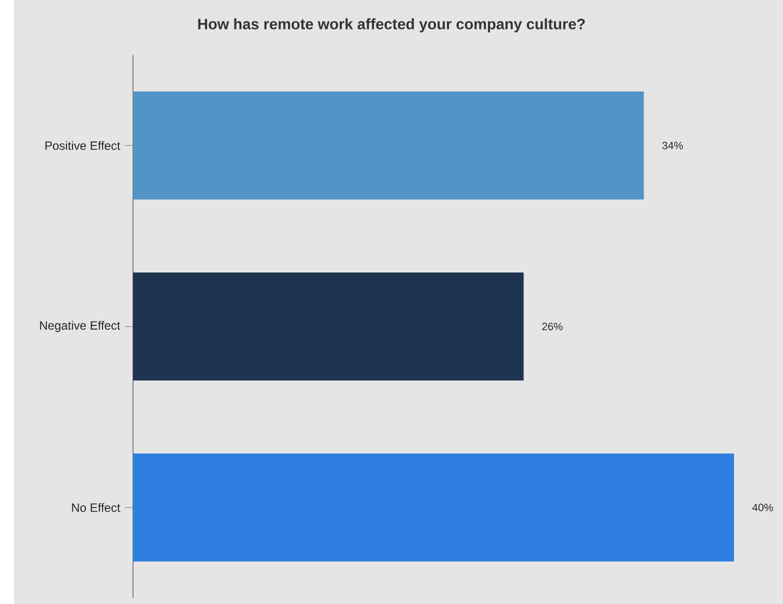  What do you see at coordinates (672, 146) in the screenshot?
I see `data-label: 34%` at bounding box center [672, 146].